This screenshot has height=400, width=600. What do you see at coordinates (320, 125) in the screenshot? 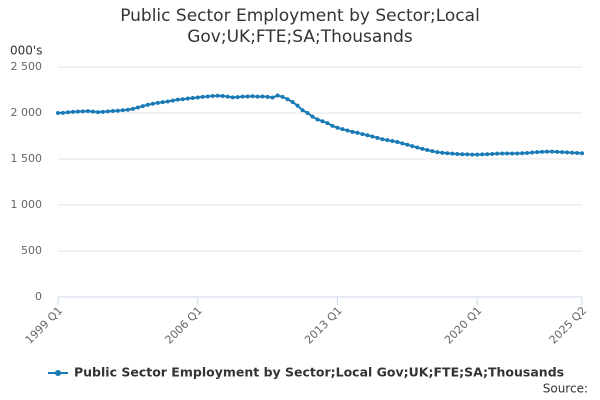
I see `series-line` at bounding box center [320, 125].